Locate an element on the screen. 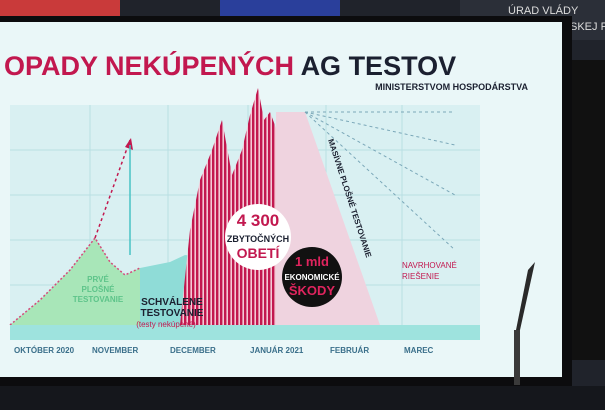 Image resolution: width=605 pixels, height=410 pixels. approved-text: SCHVÁLENE is located at coordinates (172, 301).